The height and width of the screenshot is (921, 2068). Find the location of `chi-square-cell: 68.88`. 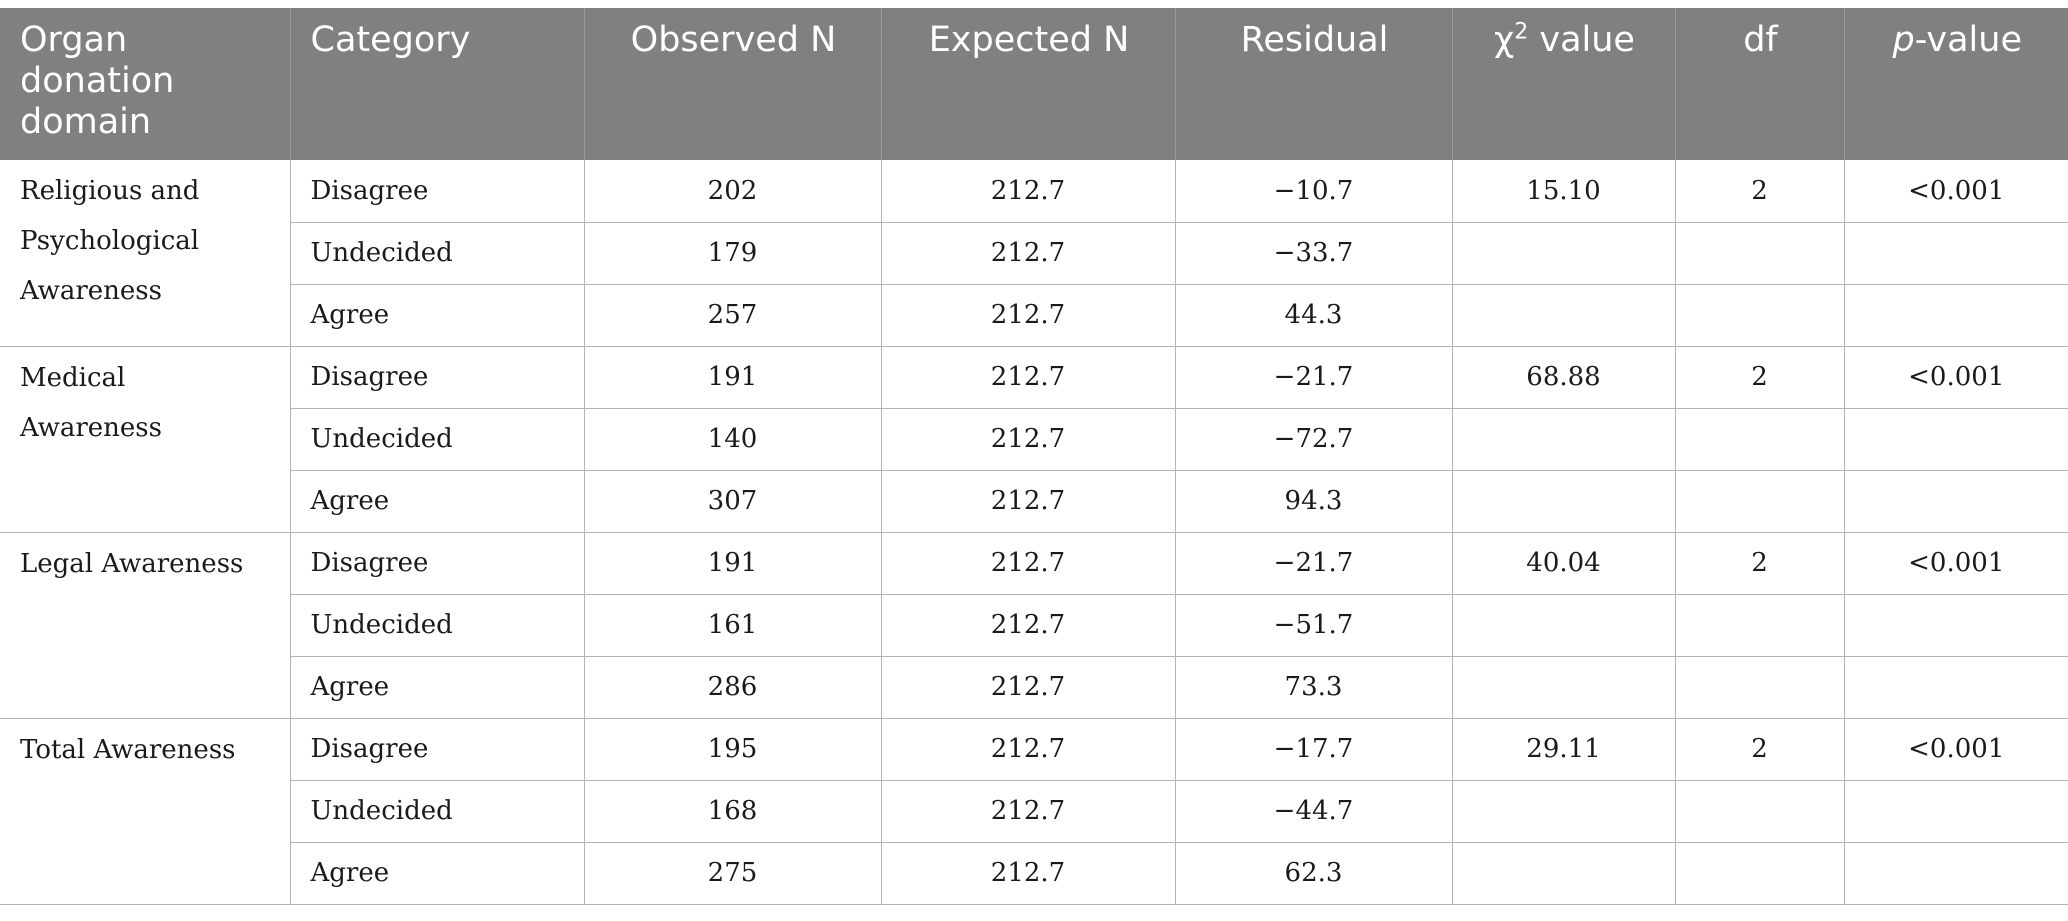

chi-square-cell: 68.88 is located at coordinates (1564, 377).